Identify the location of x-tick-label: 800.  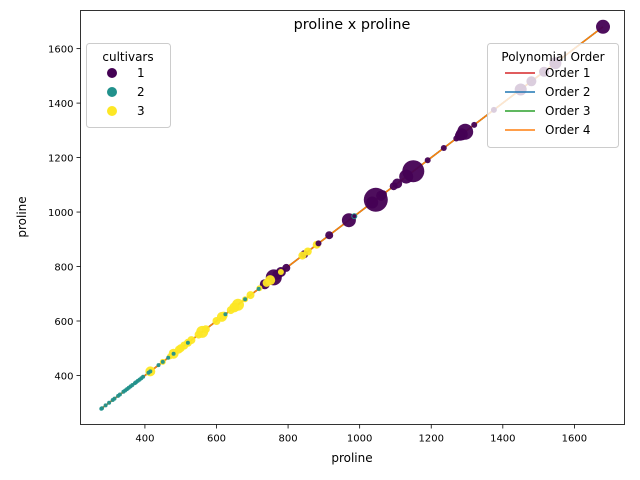
(288, 439).